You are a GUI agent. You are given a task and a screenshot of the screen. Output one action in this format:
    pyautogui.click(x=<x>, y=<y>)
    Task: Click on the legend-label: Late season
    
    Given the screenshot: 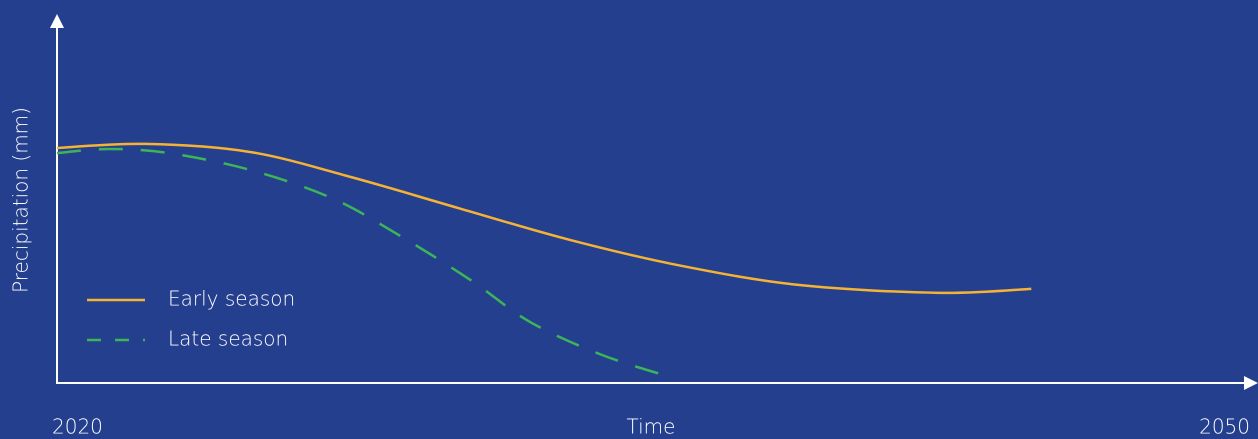 What is the action you would take?
    pyautogui.click(x=228, y=339)
    